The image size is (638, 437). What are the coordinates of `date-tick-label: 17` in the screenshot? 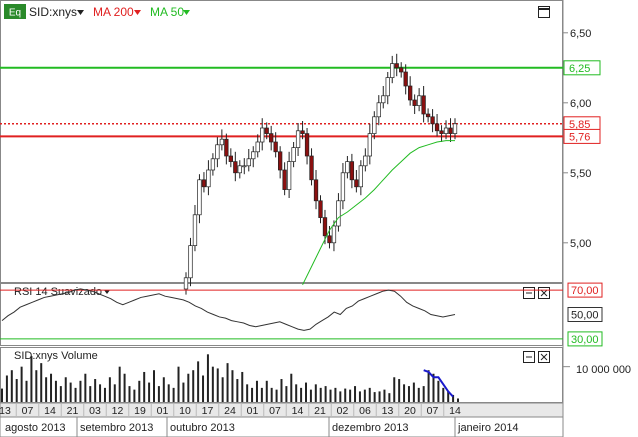 It's located at (208, 411).